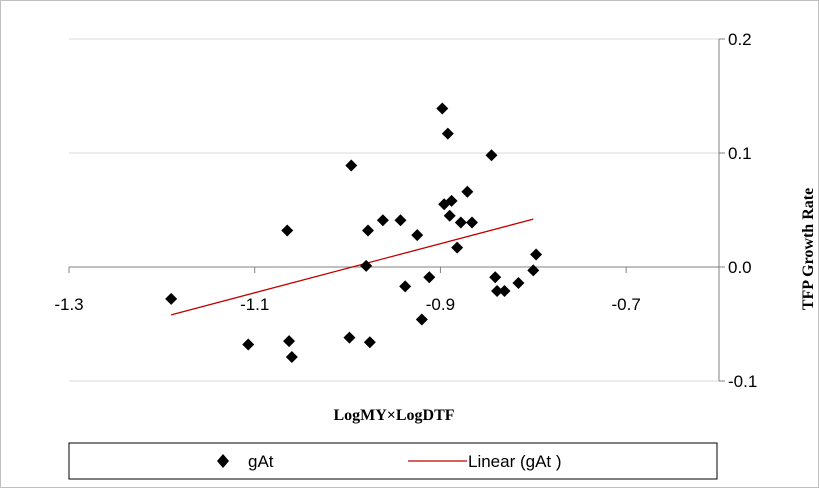 The width and height of the screenshot is (819, 492). I want to click on legend: gAt Linear (gAt ), so click(393, 461).